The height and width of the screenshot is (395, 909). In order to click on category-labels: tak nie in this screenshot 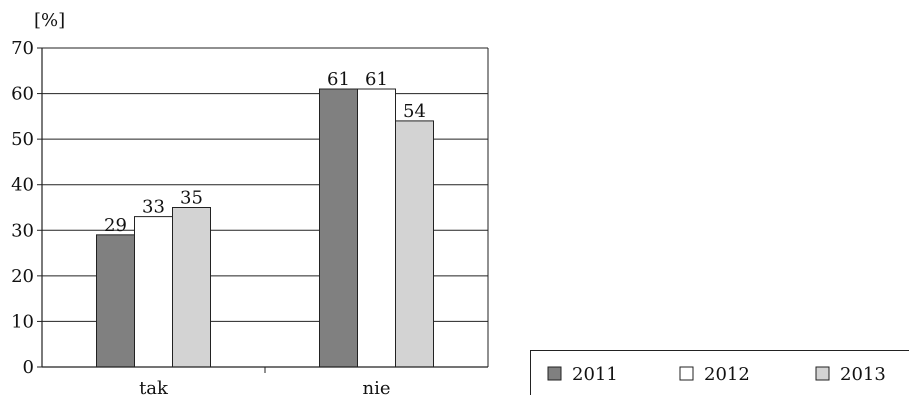, I will do `click(264, 386)`.